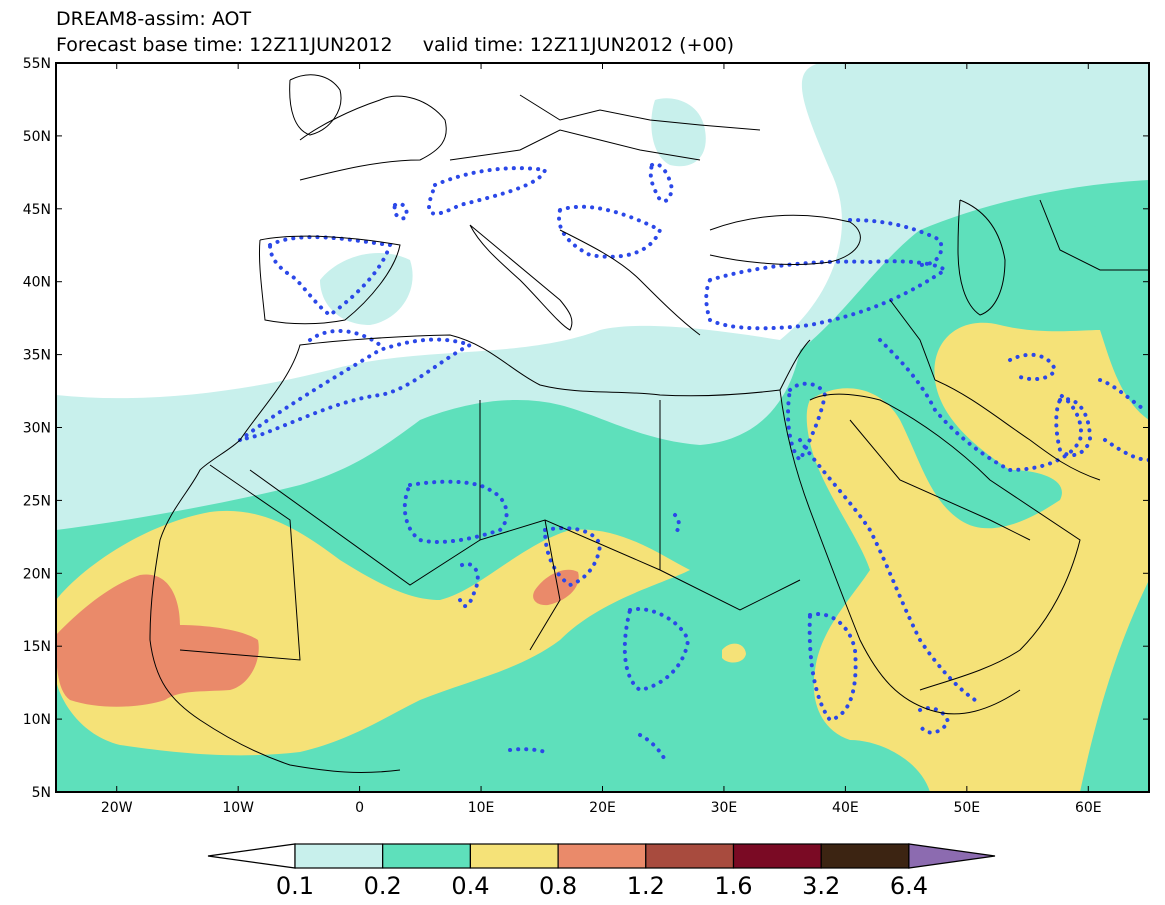 The height and width of the screenshot is (905, 1165). I want to click on coastline-west-africa, so click(275, 606).